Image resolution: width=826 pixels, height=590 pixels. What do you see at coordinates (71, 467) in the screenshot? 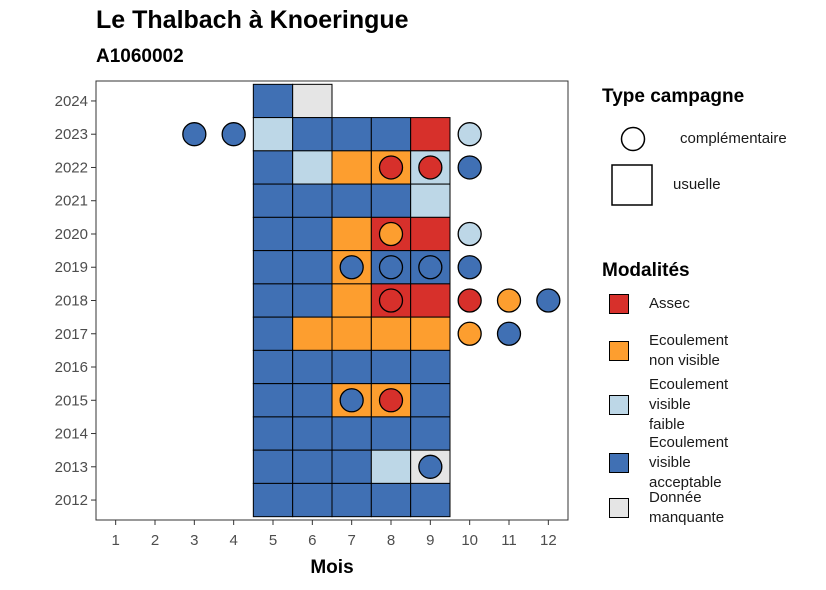
I see `y-tick-label: 2013` at bounding box center [71, 467].